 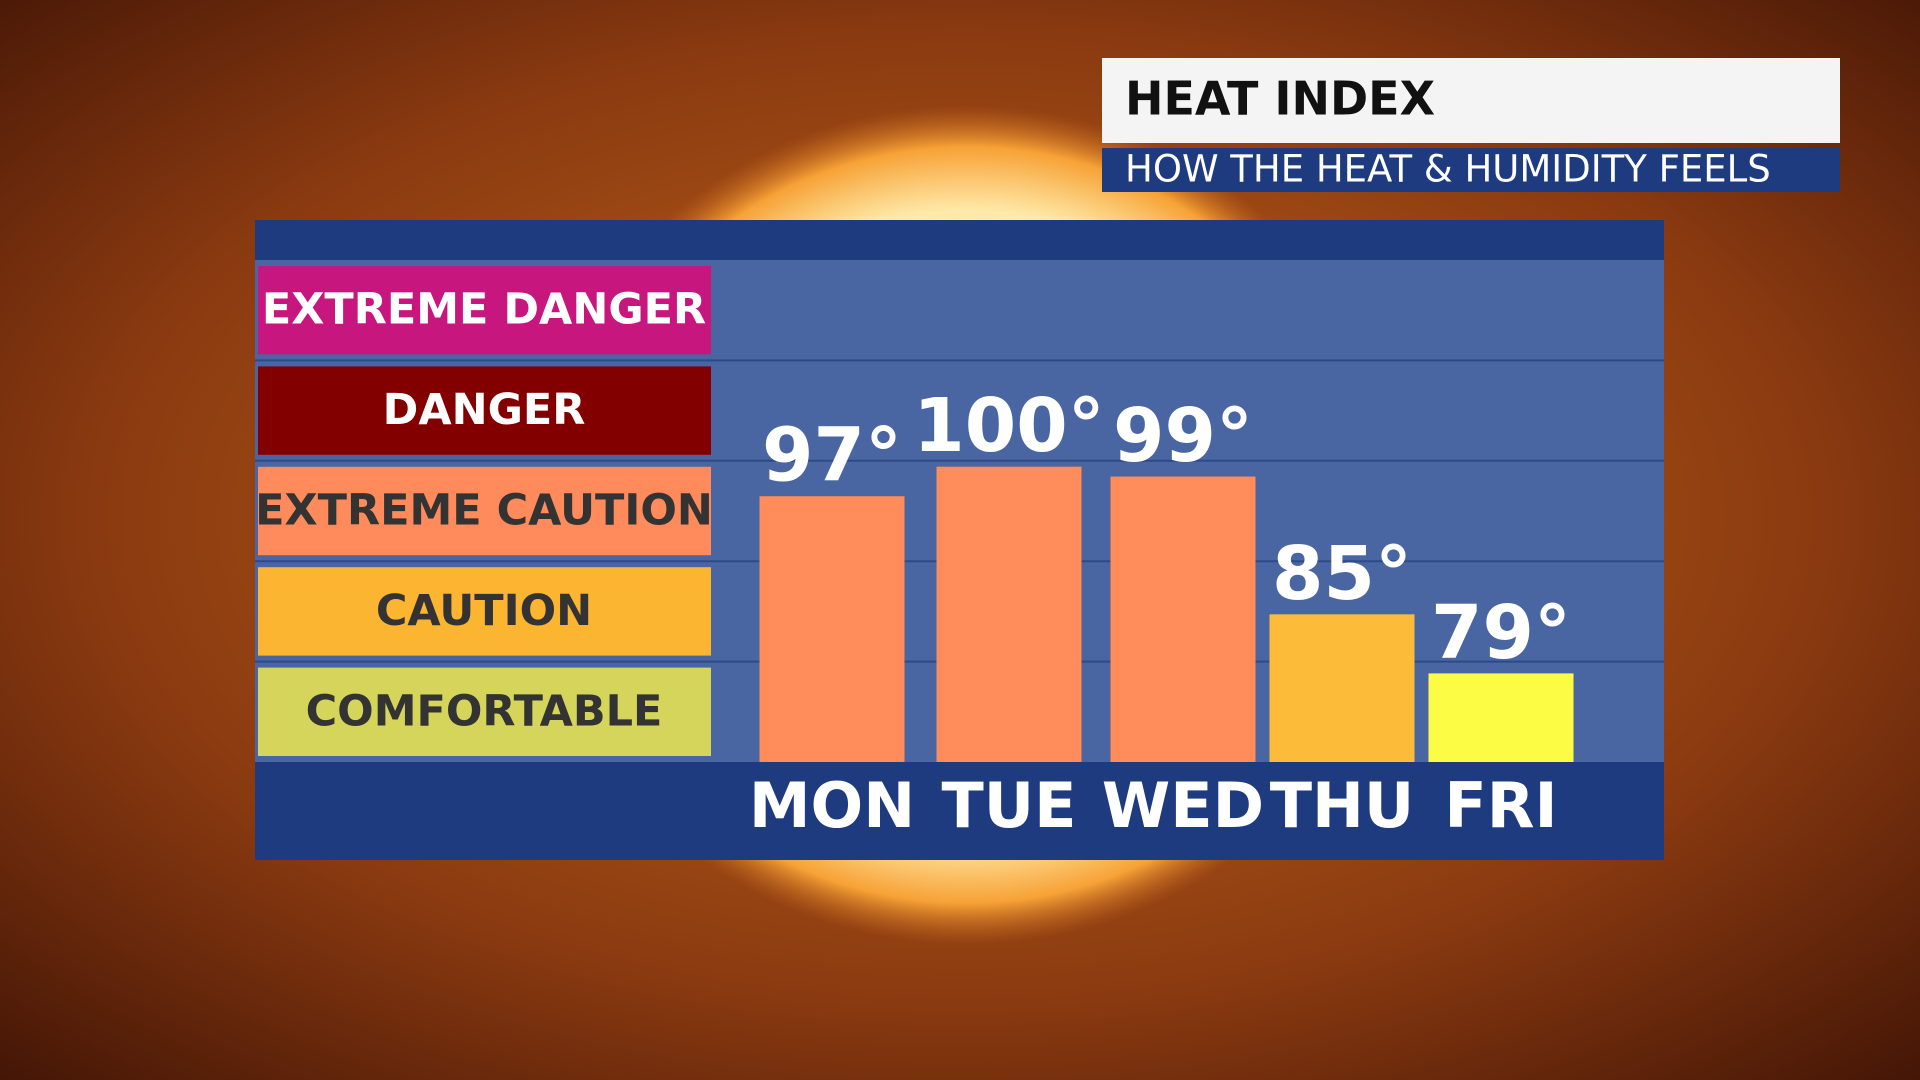 What do you see at coordinates (1280, 99) in the screenshot?
I see `chart-title: HEAT INDEX` at bounding box center [1280, 99].